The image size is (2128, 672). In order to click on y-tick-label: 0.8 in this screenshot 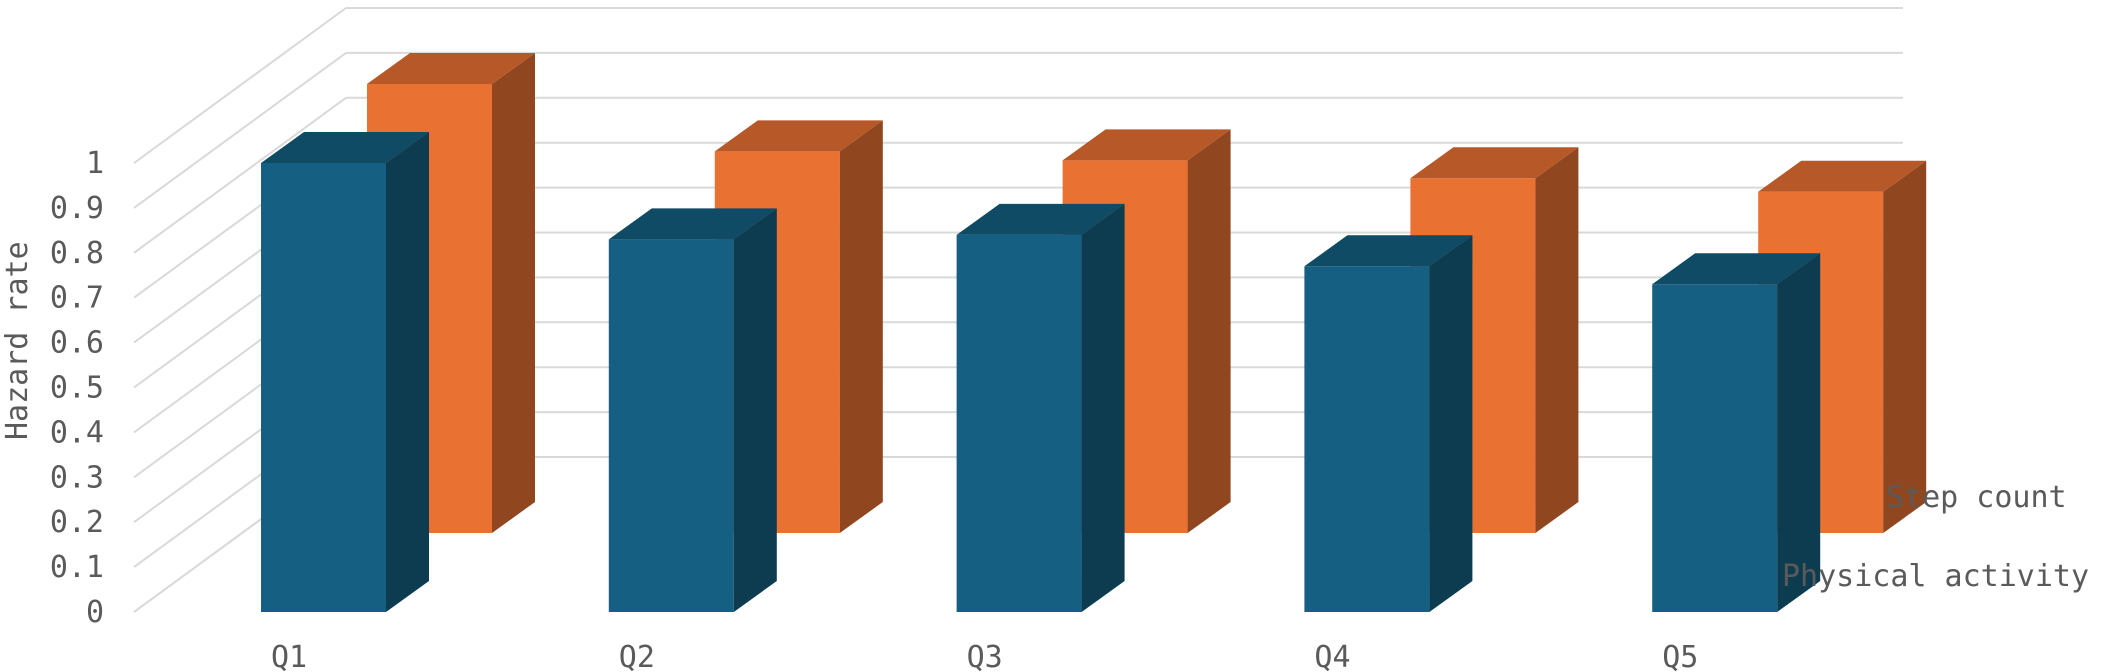, I will do `click(77, 253)`.